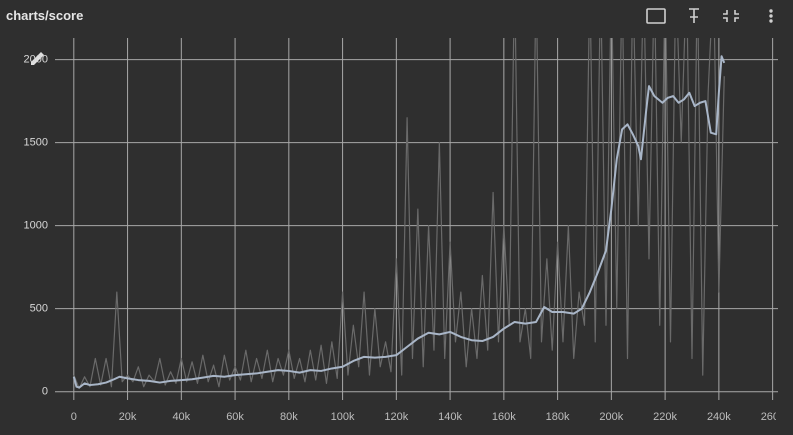 This screenshot has width=793, height=435. What do you see at coordinates (128, 417) in the screenshot?
I see `x-tick-label: 20k` at bounding box center [128, 417].